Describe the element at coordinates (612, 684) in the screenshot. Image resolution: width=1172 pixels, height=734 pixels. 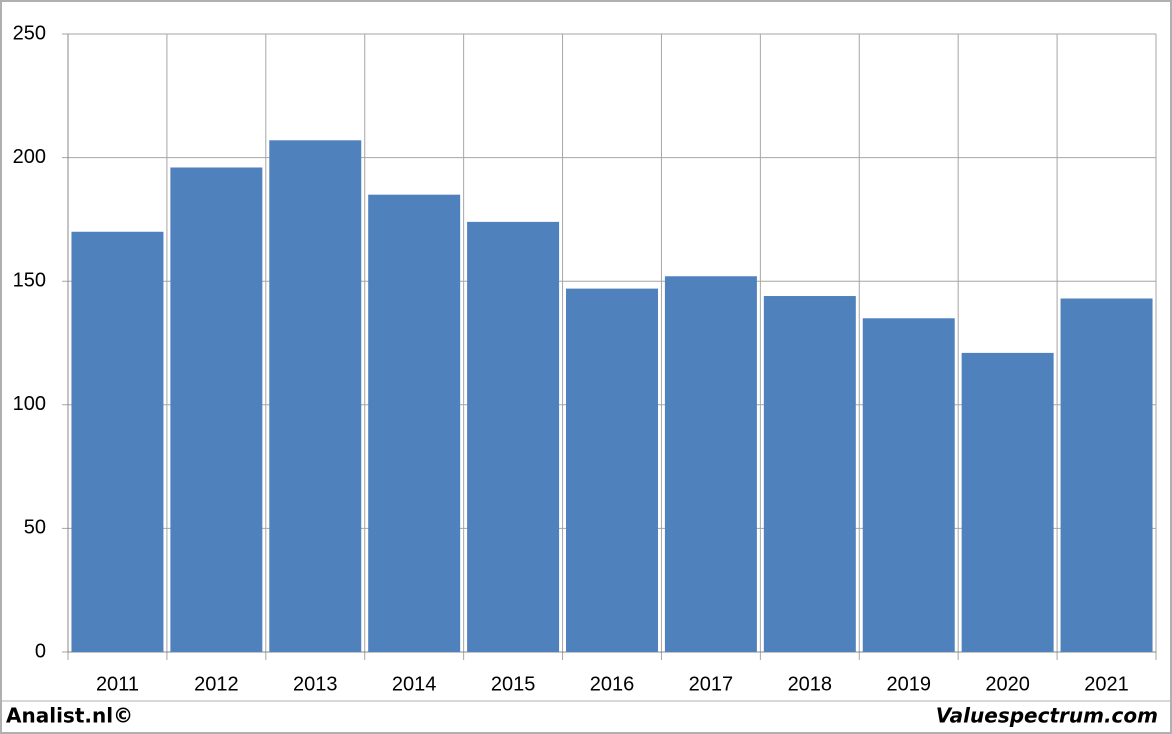
I see `x-tick-label: 2016` at that location.